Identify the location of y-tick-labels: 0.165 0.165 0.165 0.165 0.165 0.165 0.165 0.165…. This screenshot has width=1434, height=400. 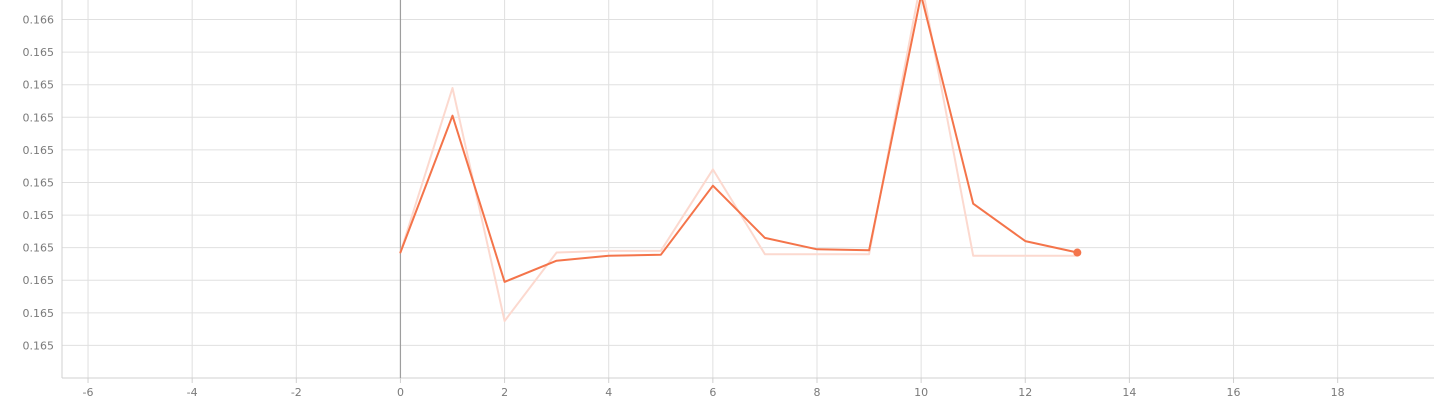
(39, 183).